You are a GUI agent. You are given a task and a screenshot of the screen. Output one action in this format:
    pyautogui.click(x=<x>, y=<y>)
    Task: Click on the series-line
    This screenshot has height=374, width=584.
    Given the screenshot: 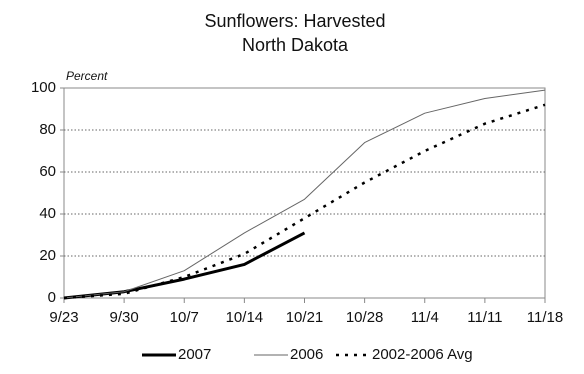 What is the action you would take?
    pyautogui.click(x=184, y=265)
    